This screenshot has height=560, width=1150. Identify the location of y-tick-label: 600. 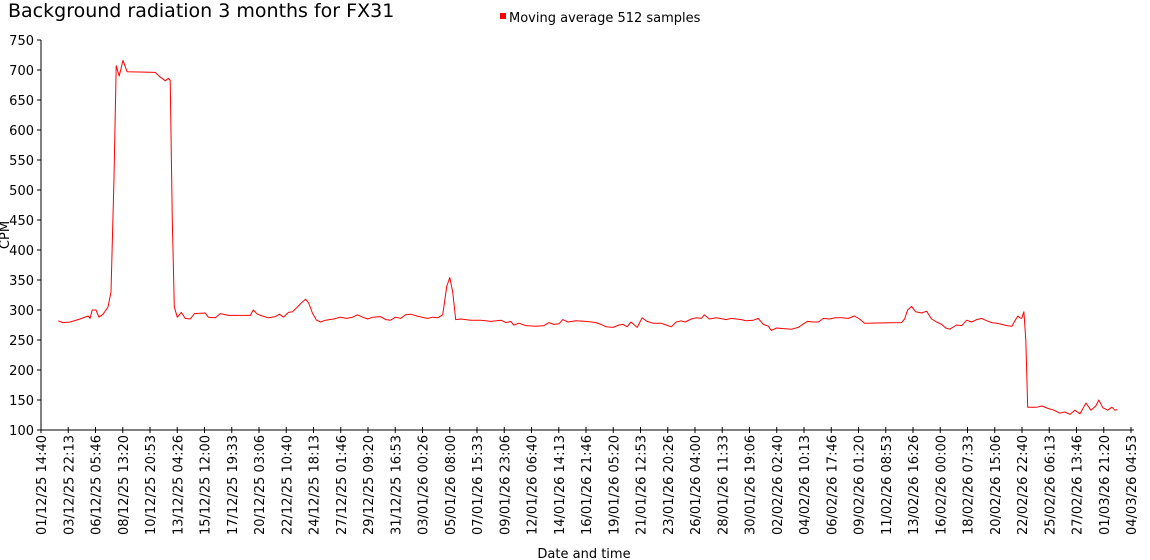
(21, 131).